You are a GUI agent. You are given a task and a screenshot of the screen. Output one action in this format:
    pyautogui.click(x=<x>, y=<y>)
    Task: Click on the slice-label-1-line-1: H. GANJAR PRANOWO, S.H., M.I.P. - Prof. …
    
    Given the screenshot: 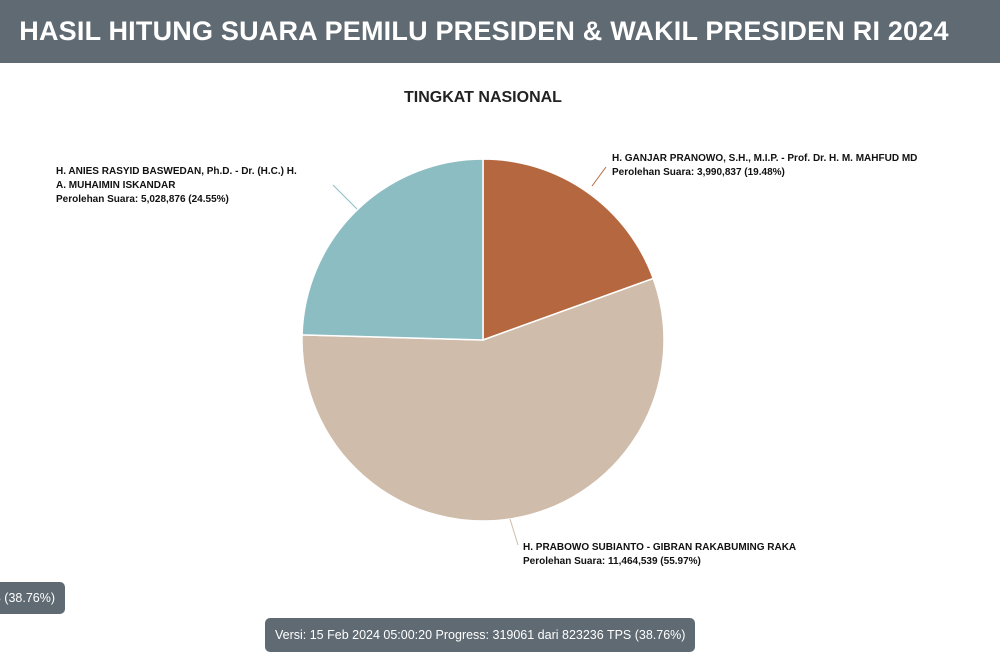 What is the action you would take?
    pyautogui.click(x=764, y=158)
    